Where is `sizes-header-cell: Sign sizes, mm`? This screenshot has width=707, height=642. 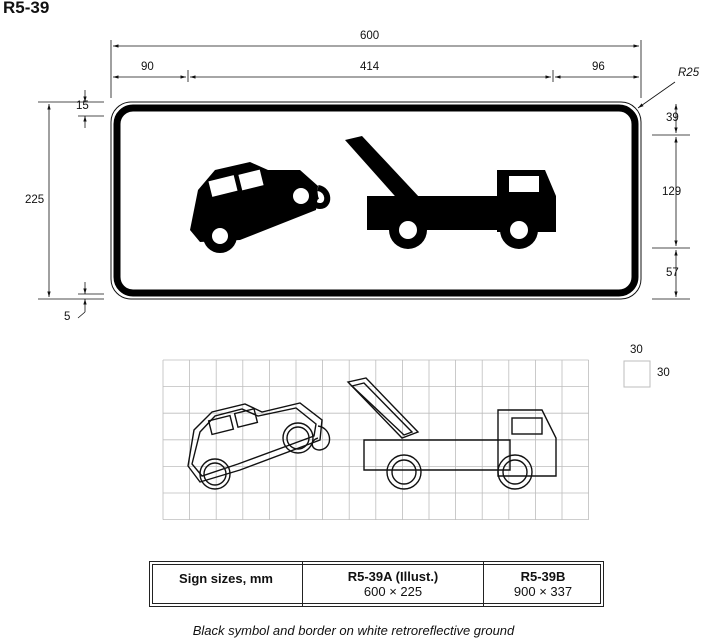
sizes-header-cell: Sign sizes, mm is located at coordinates (226, 584).